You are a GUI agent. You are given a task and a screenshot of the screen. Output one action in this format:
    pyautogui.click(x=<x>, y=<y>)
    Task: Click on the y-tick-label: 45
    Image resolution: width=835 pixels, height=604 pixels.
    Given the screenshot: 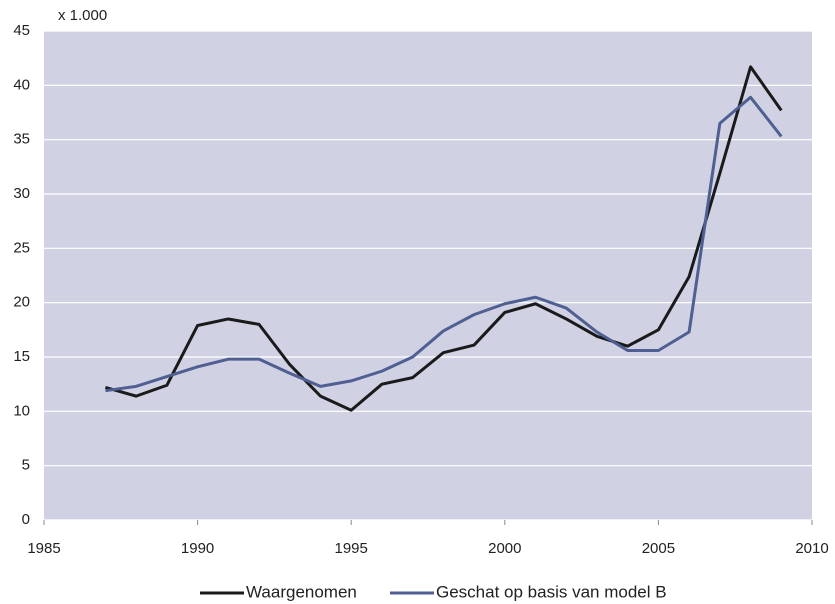 What is the action you would take?
    pyautogui.click(x=21, y=30)
    